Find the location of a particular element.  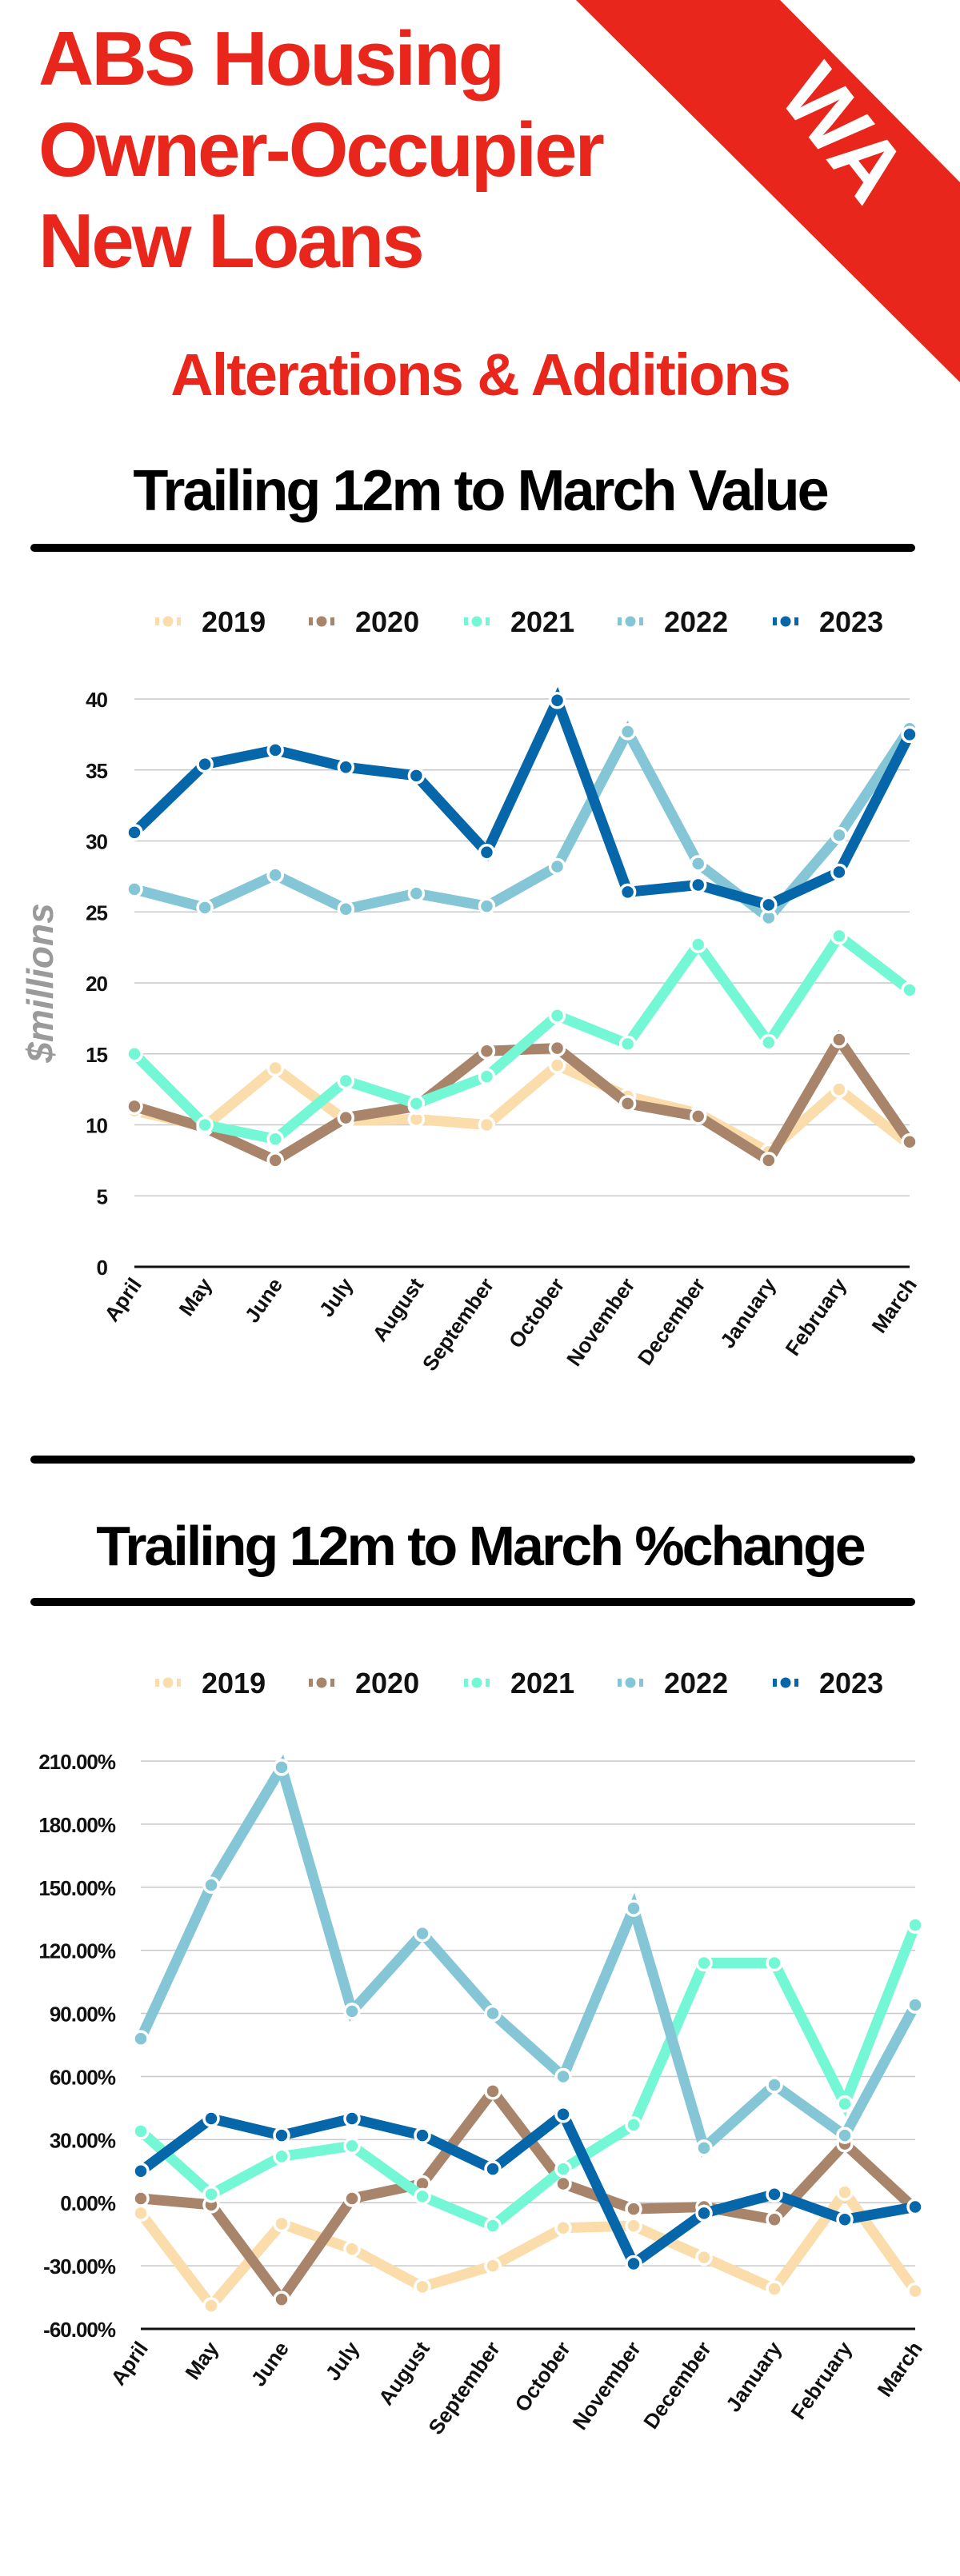

chart2-title: Trailing 12m to March %change is located at coordinates (481, 1546).